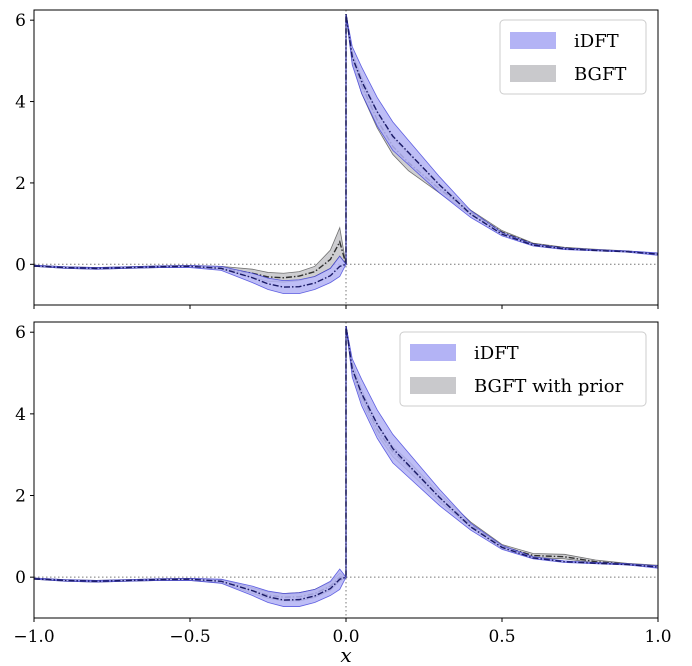 The height and width of the screenshot is (666, 692). Describe the element at coordinates (345, 654) in the screenshot. I see `x-axis-label: x` at that location.